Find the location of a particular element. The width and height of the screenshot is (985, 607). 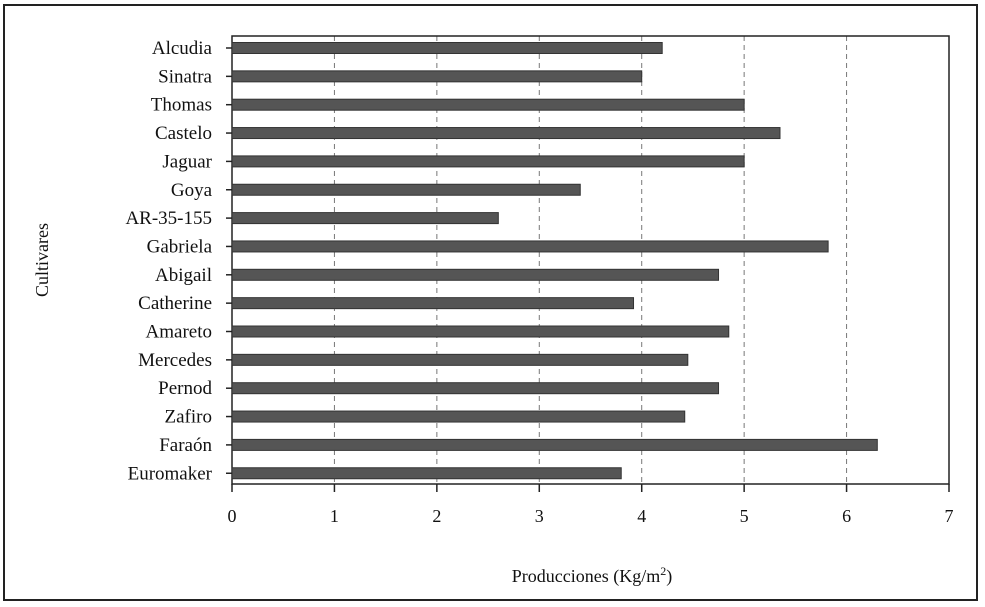

y-tick-label: Amareto is located at coordinates (179, 332).